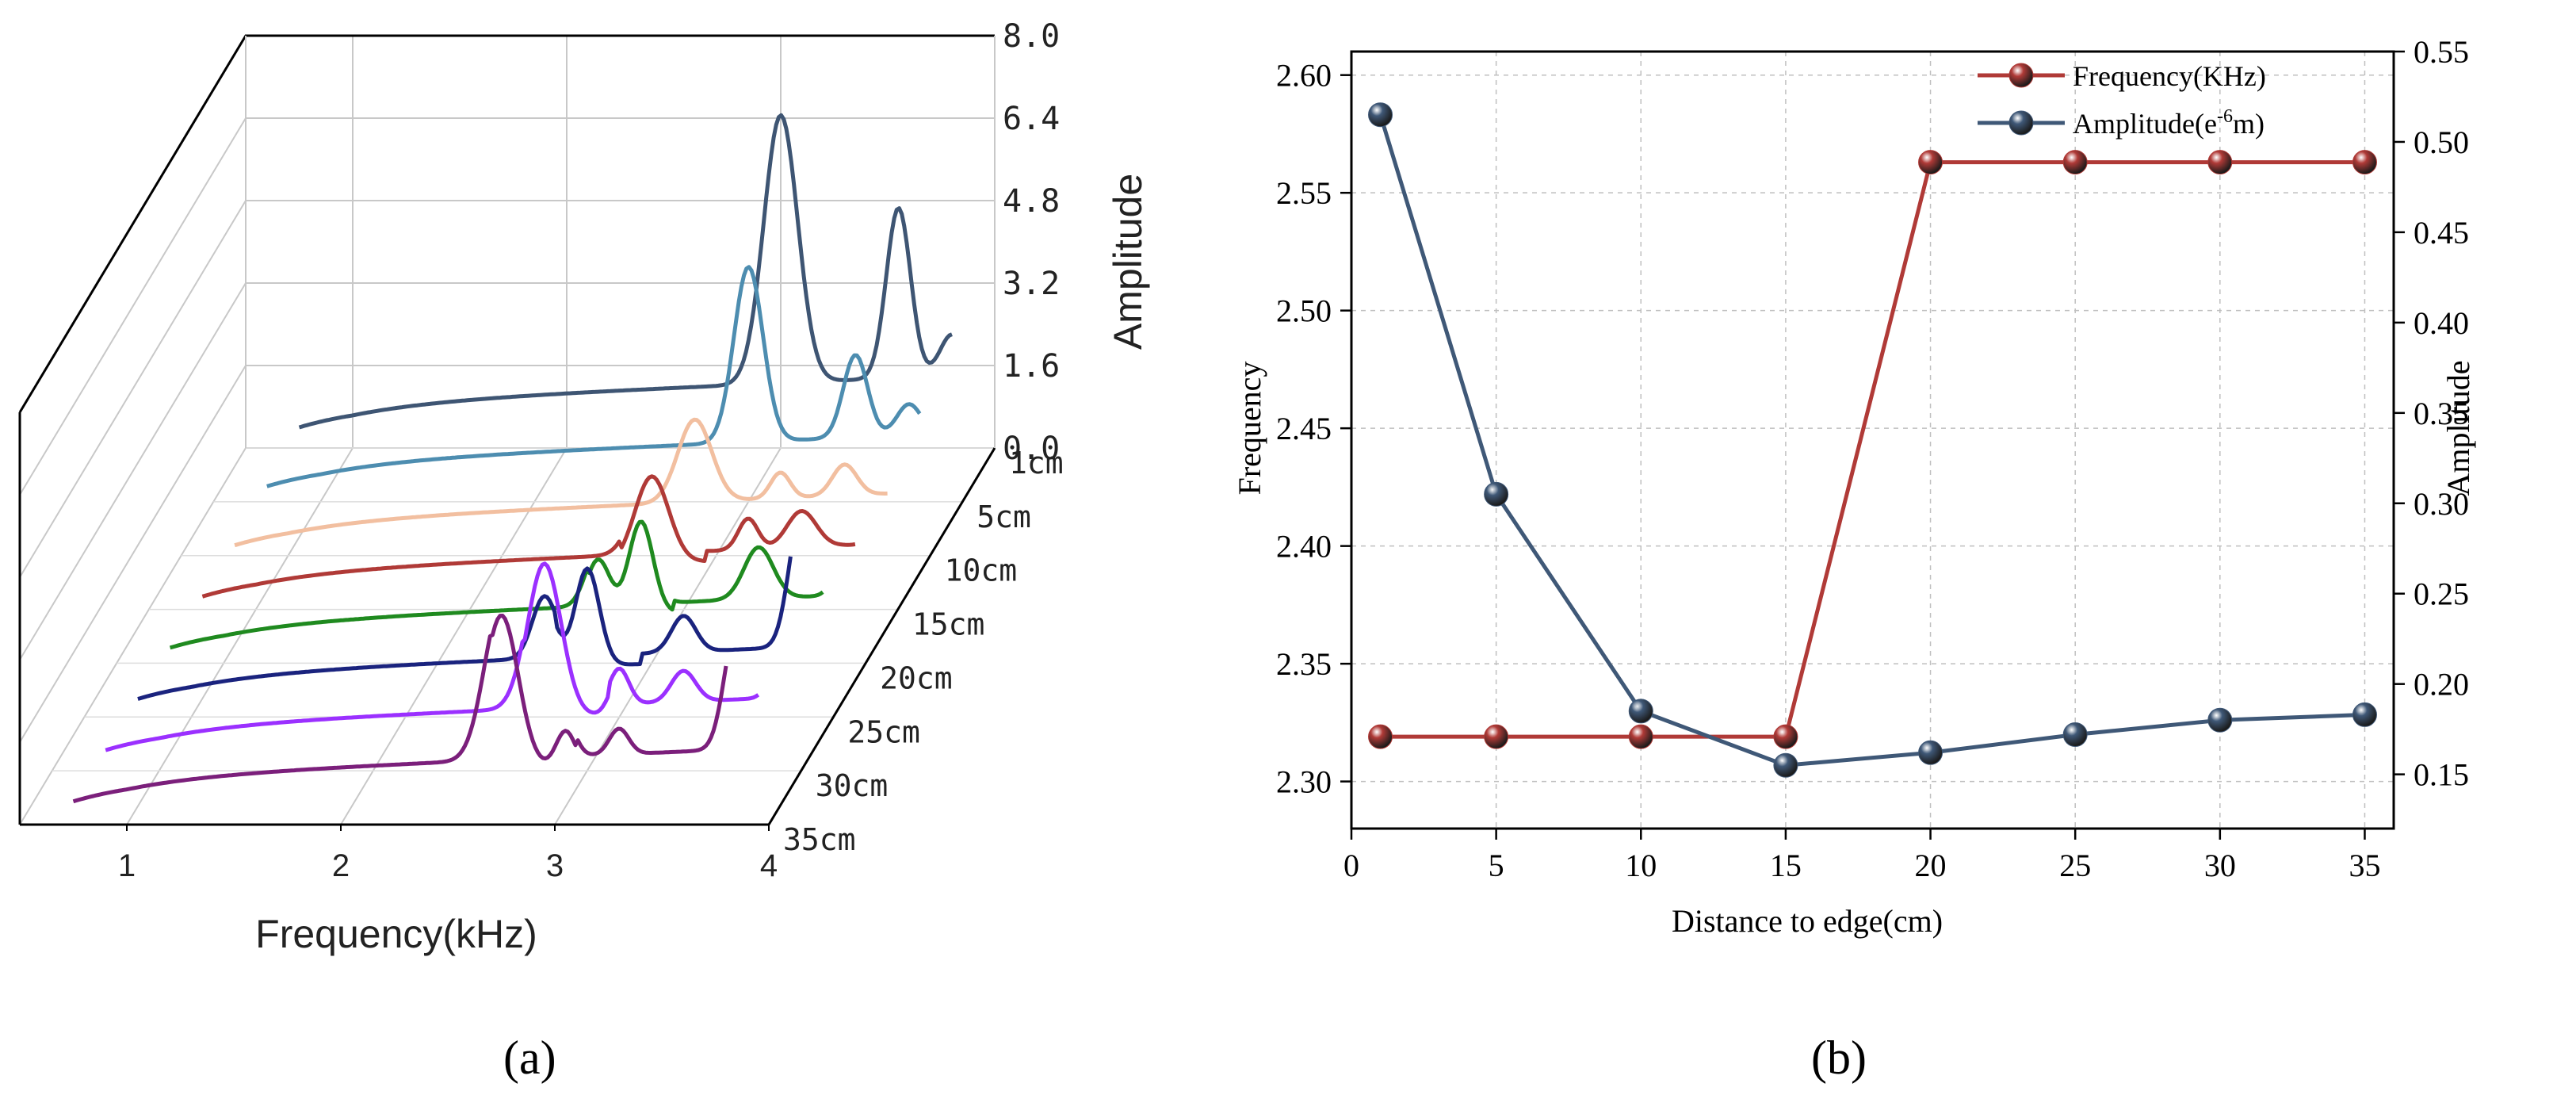 Image resolution: width=2576 pixels, height=1114 pixels. Describe the element at coordinates (2441, 684) in the screenshot. I see `b-y2tick-label: 0.20` at that location.